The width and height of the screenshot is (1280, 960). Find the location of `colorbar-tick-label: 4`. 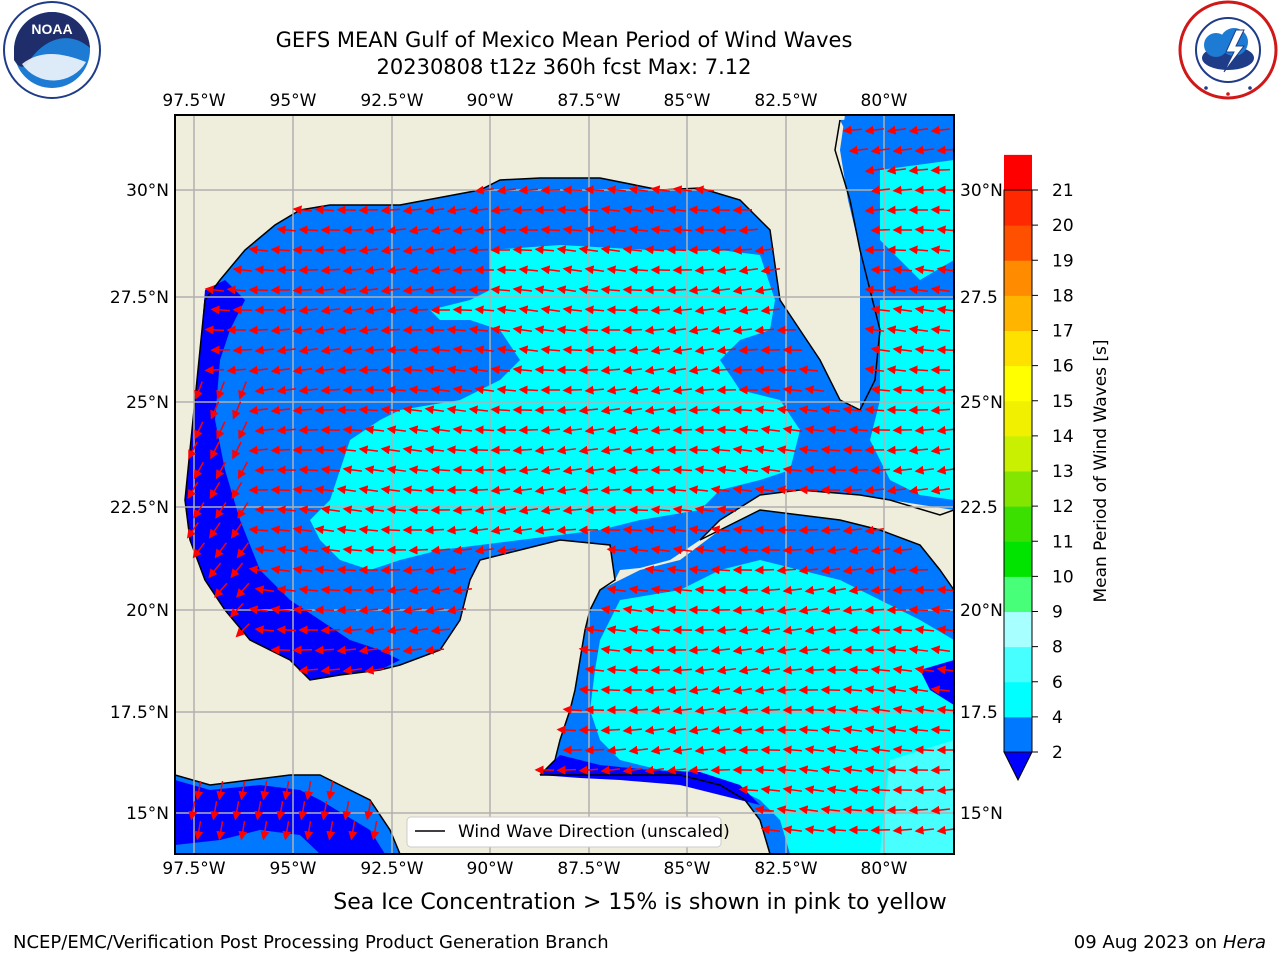

colorbar-tick-label: 4 is located at coordinates (1057, 718).